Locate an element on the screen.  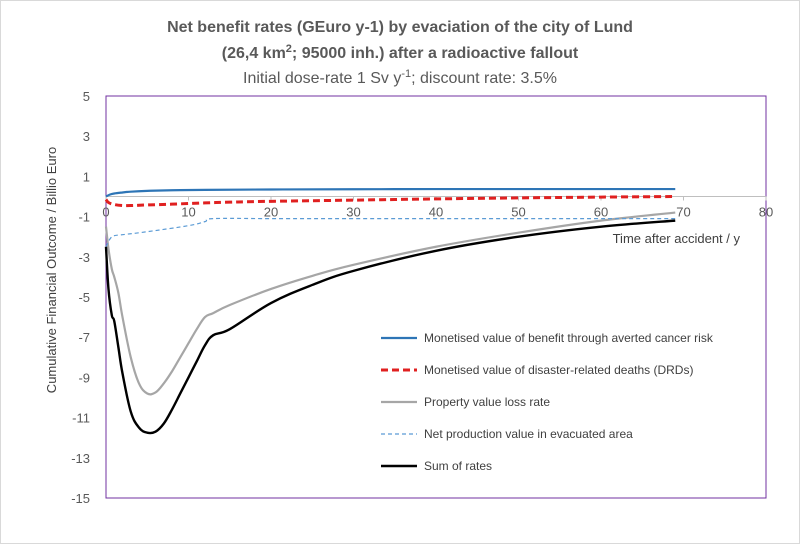
y-tick-label: -9 is located at coordinates (84, 377).